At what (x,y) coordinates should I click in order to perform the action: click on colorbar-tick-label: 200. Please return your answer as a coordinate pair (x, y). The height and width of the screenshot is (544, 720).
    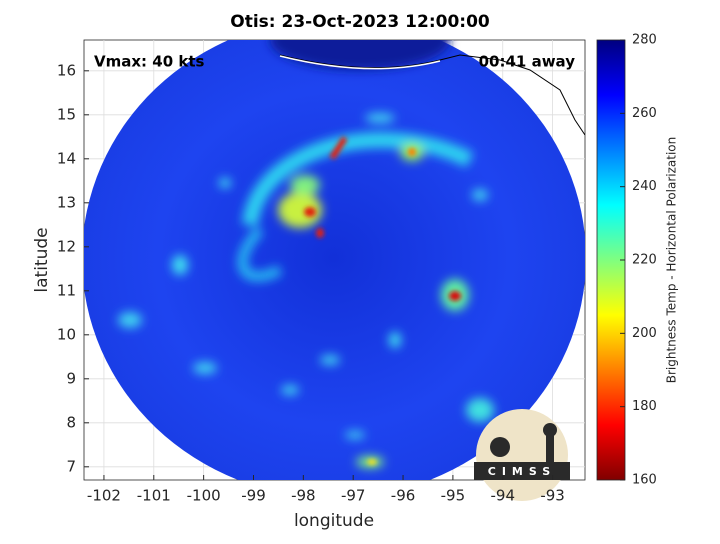
    Looking at the image, I should click on (644, 333).